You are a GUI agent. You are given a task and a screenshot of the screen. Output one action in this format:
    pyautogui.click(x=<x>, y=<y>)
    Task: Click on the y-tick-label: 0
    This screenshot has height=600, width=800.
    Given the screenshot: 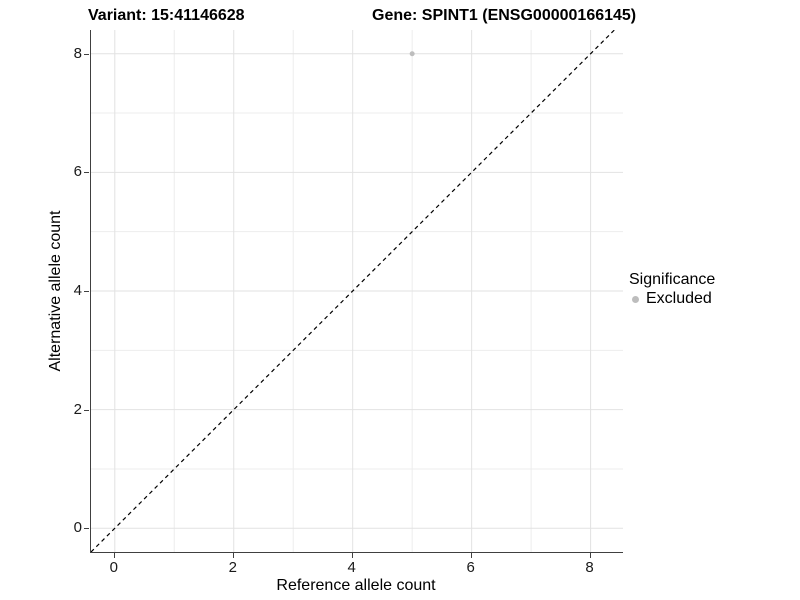 What is the action you would take?
    pyautogui.click(x=77, y=528)
    